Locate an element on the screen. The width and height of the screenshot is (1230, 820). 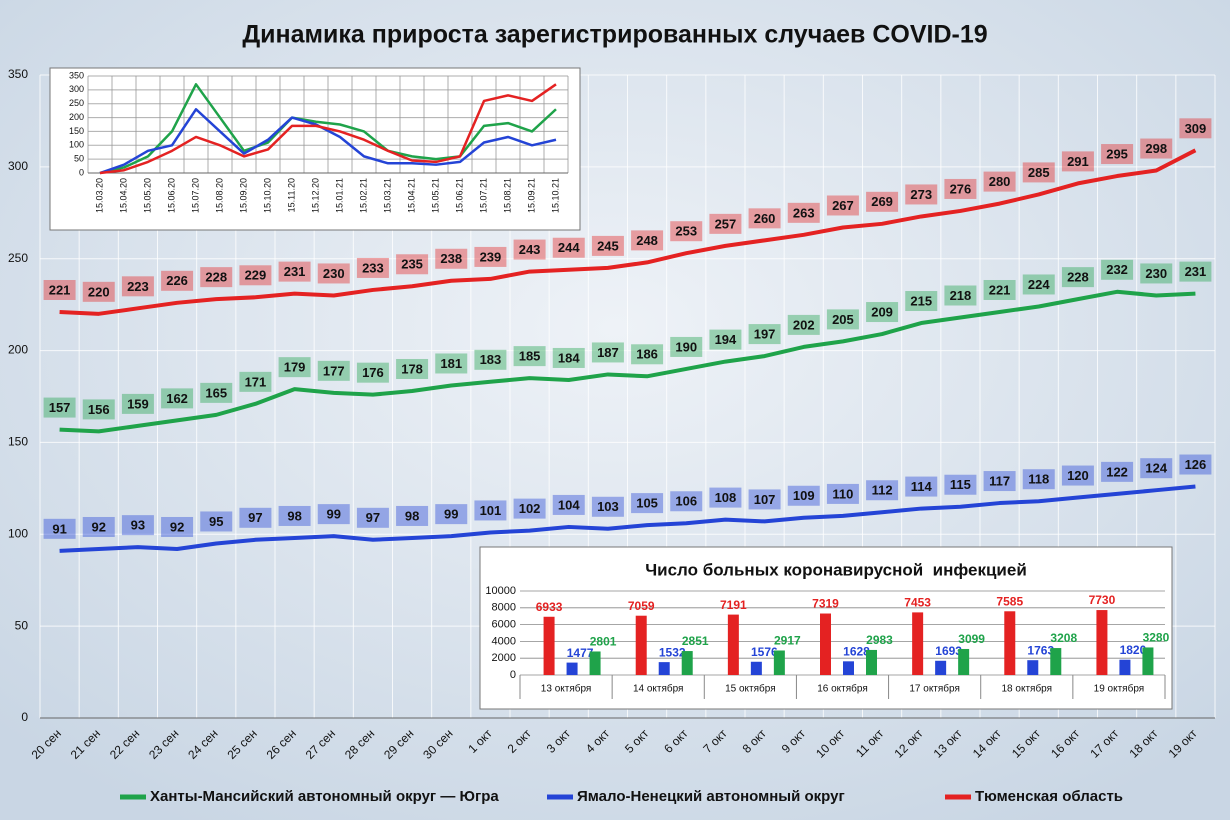
data-label: 235 is located at coordinates (412, 264).